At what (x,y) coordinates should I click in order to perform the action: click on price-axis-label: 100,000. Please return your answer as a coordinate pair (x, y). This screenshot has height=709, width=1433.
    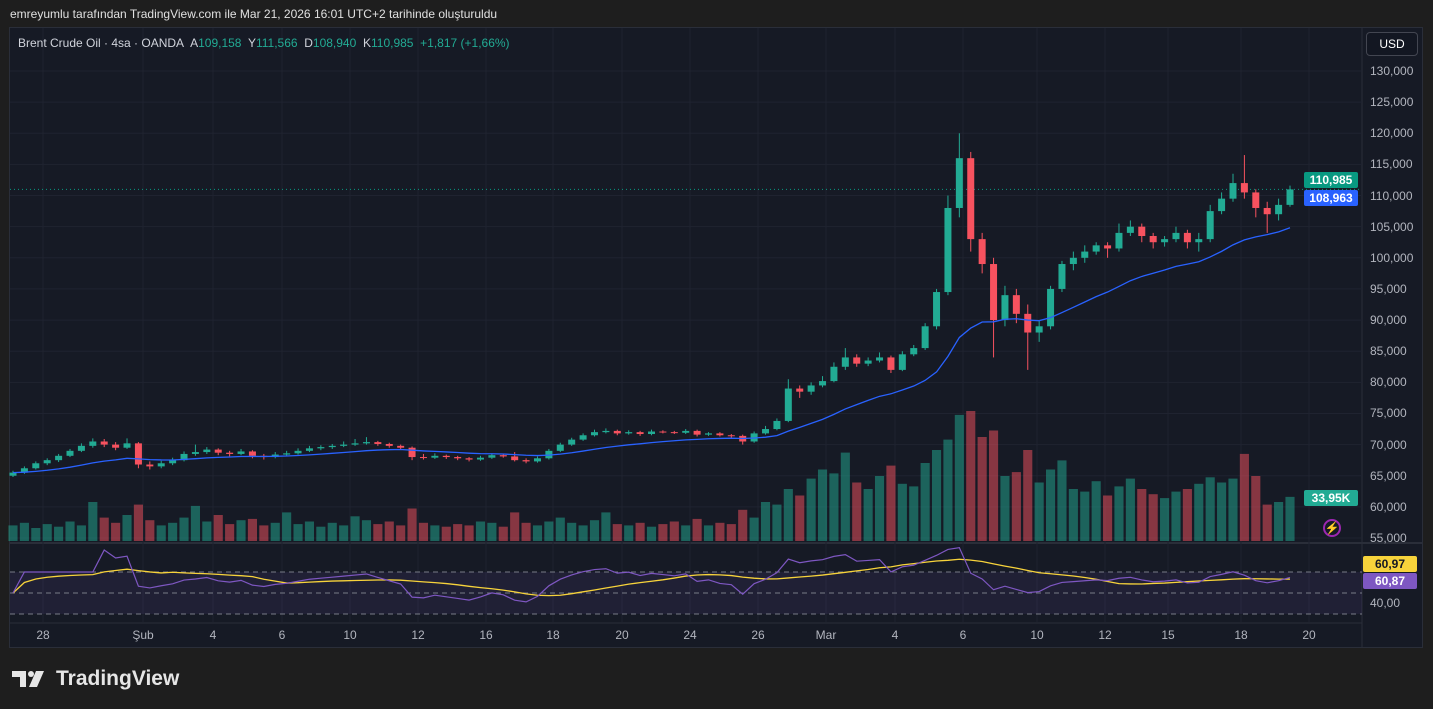
    Looking at the image, I should click on (1392, 257).